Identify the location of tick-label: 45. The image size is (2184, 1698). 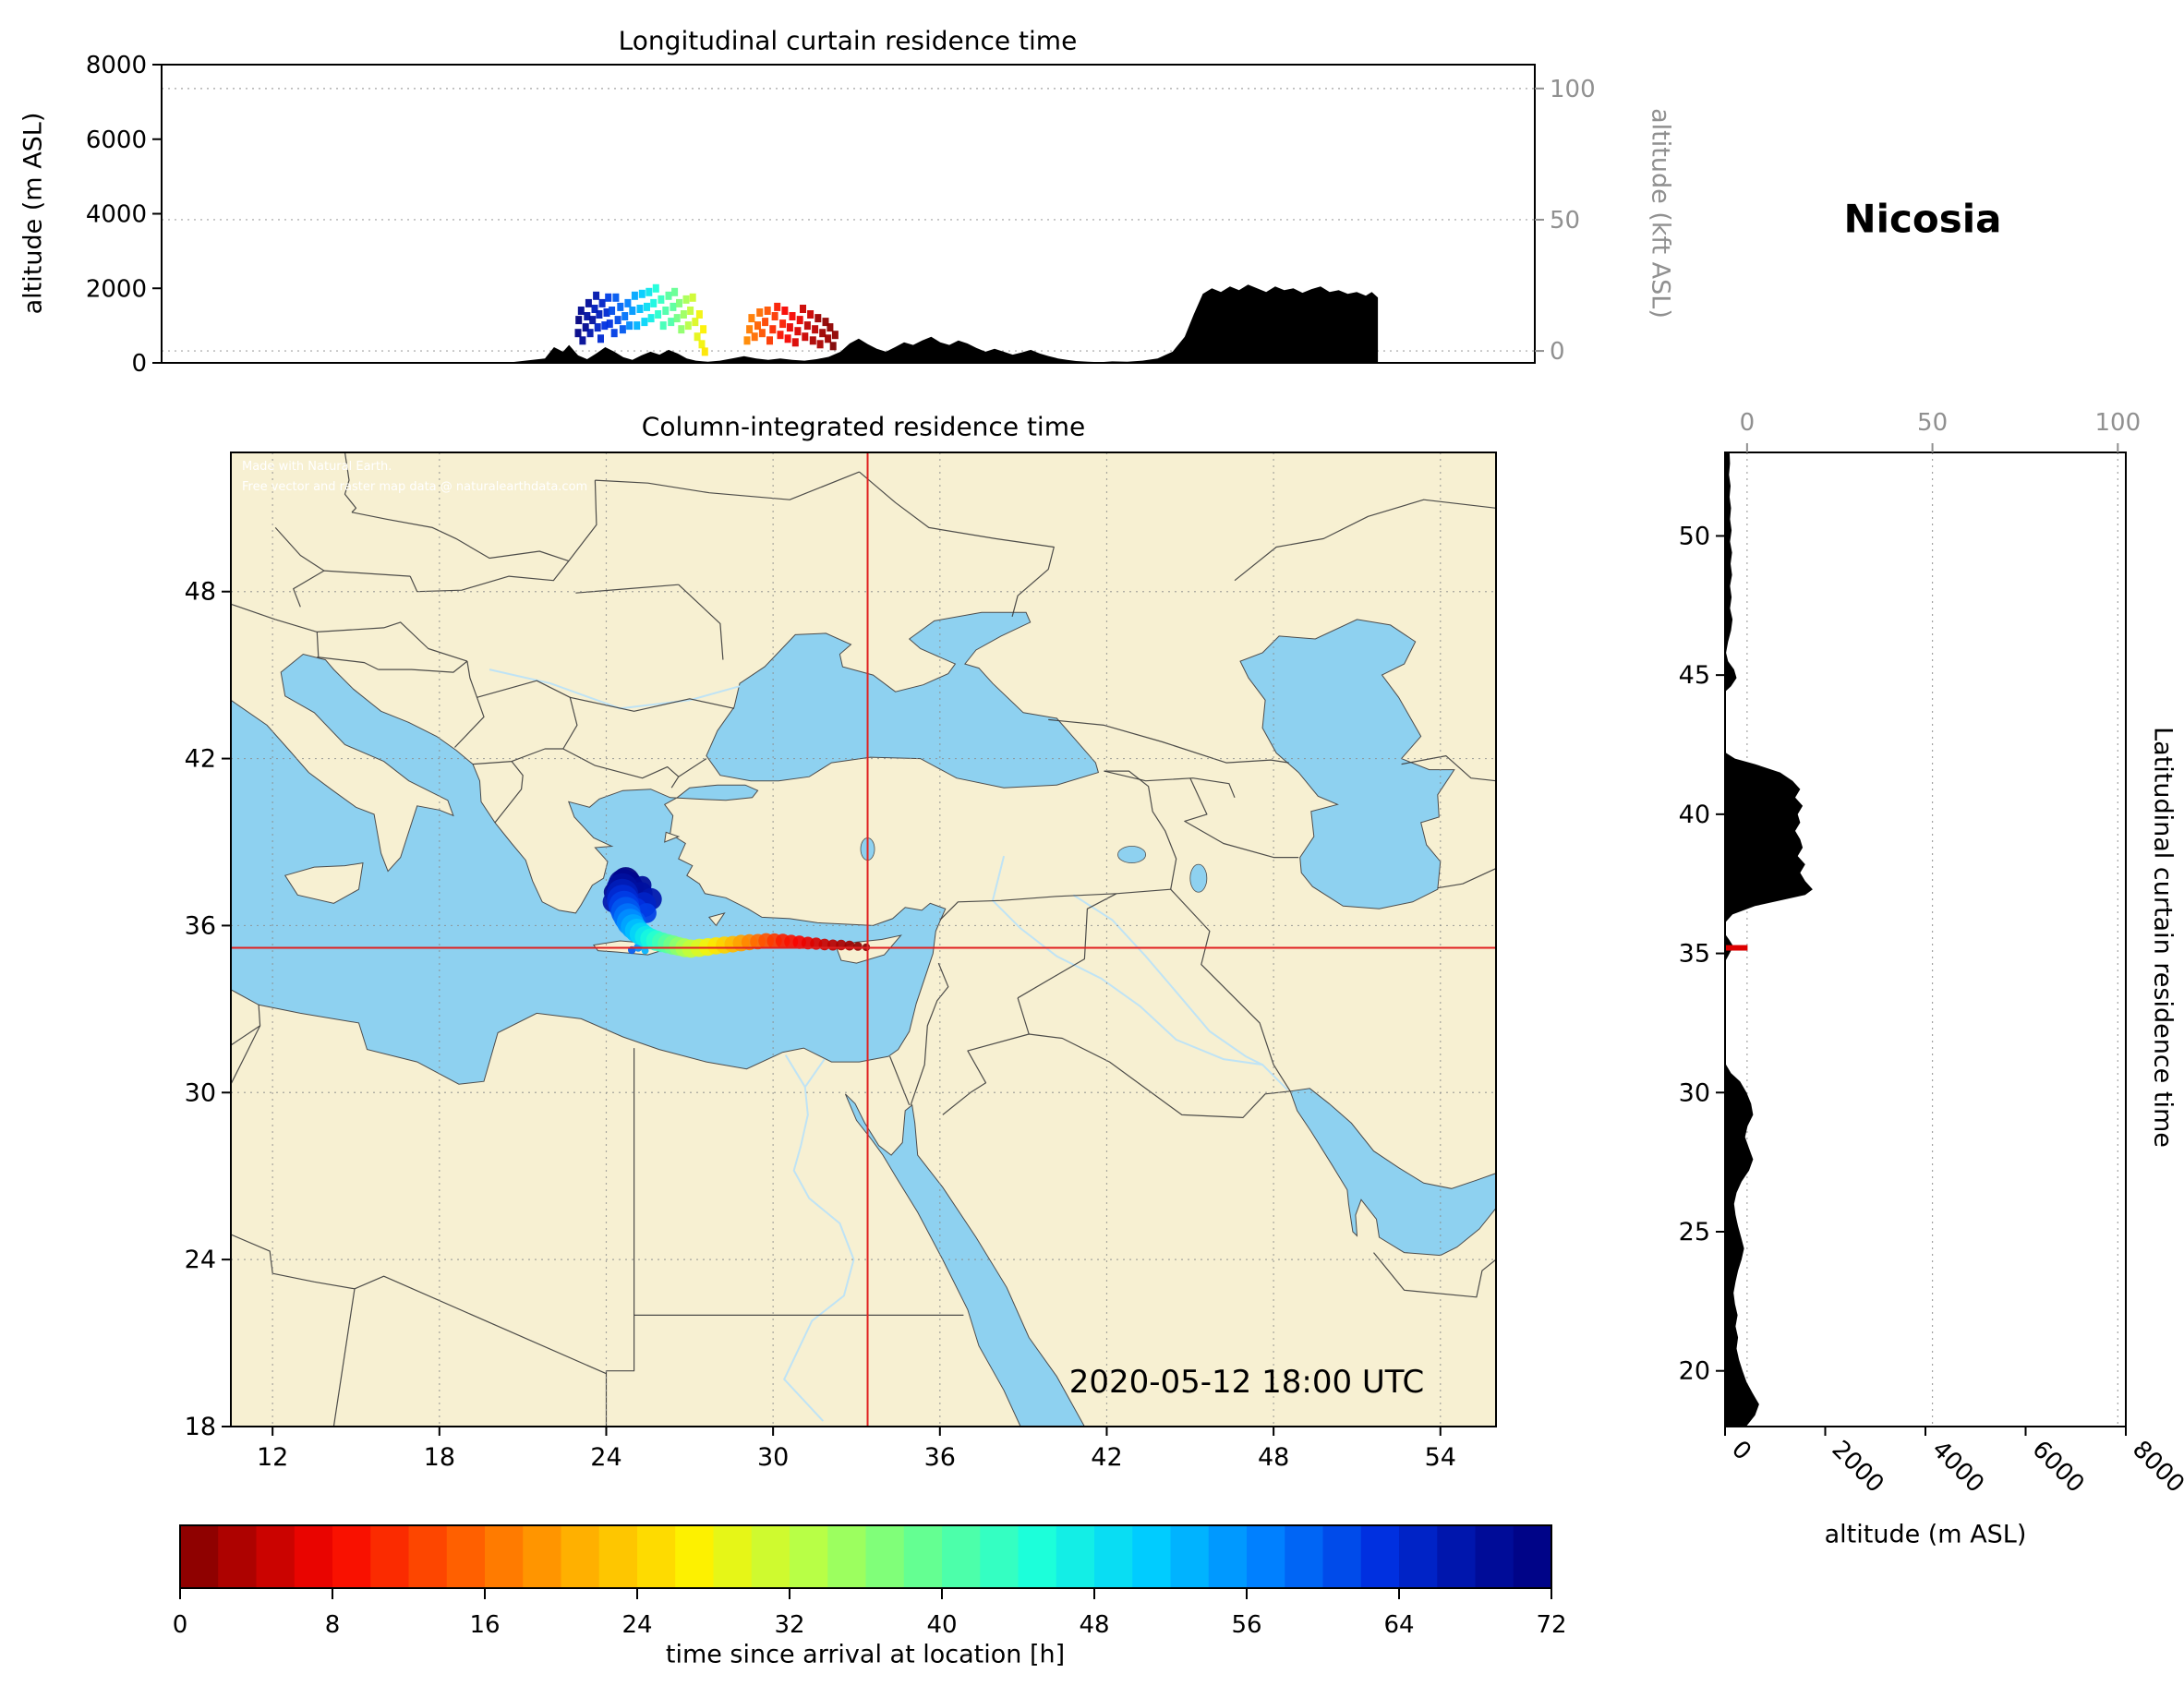
(1694, 675).